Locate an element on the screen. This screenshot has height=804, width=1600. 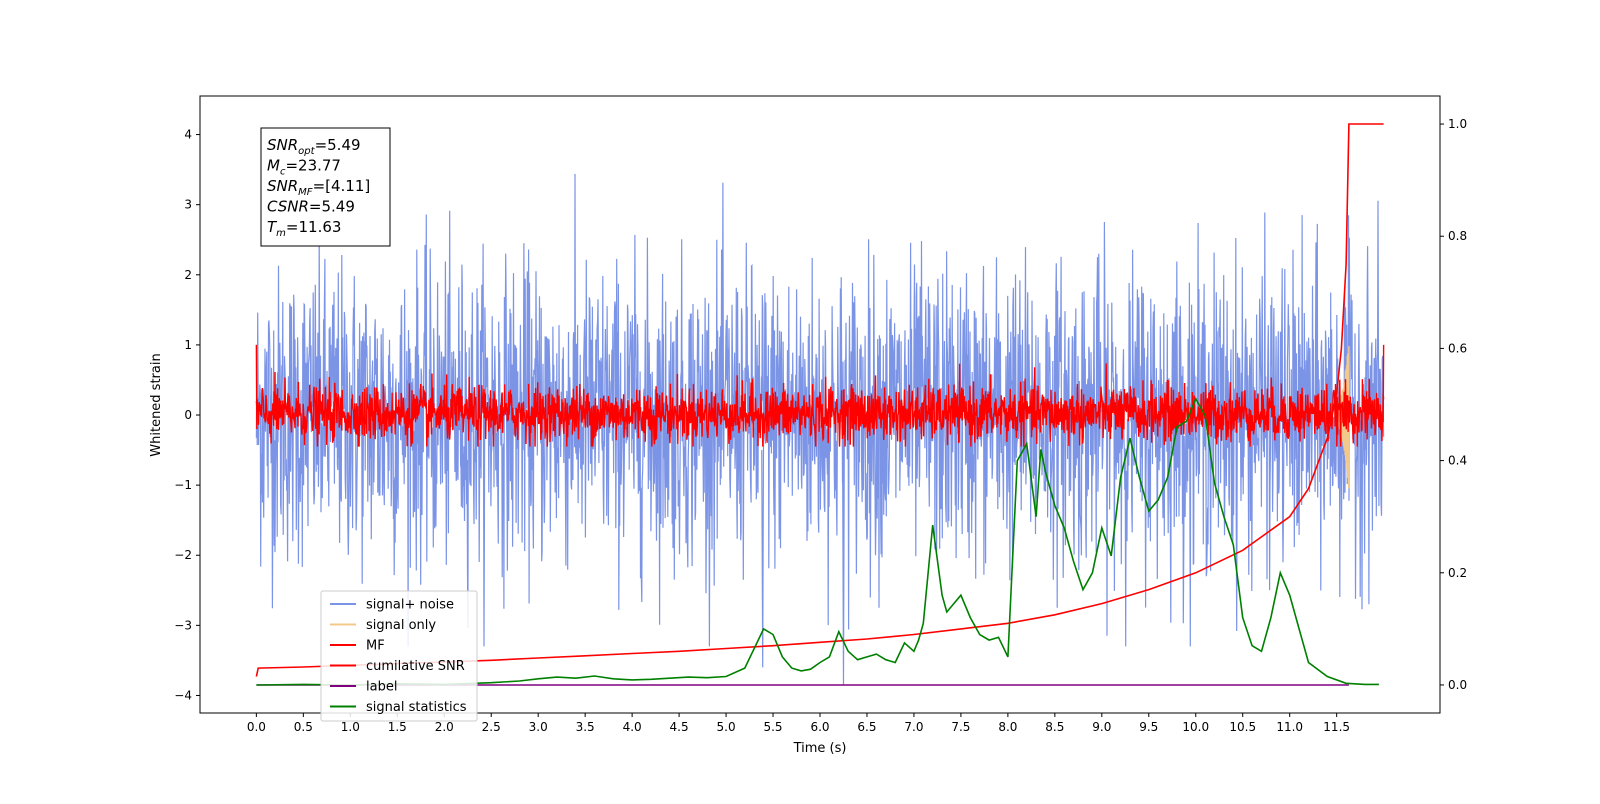
legend-label: signal only is located at coordinates (401, 625).